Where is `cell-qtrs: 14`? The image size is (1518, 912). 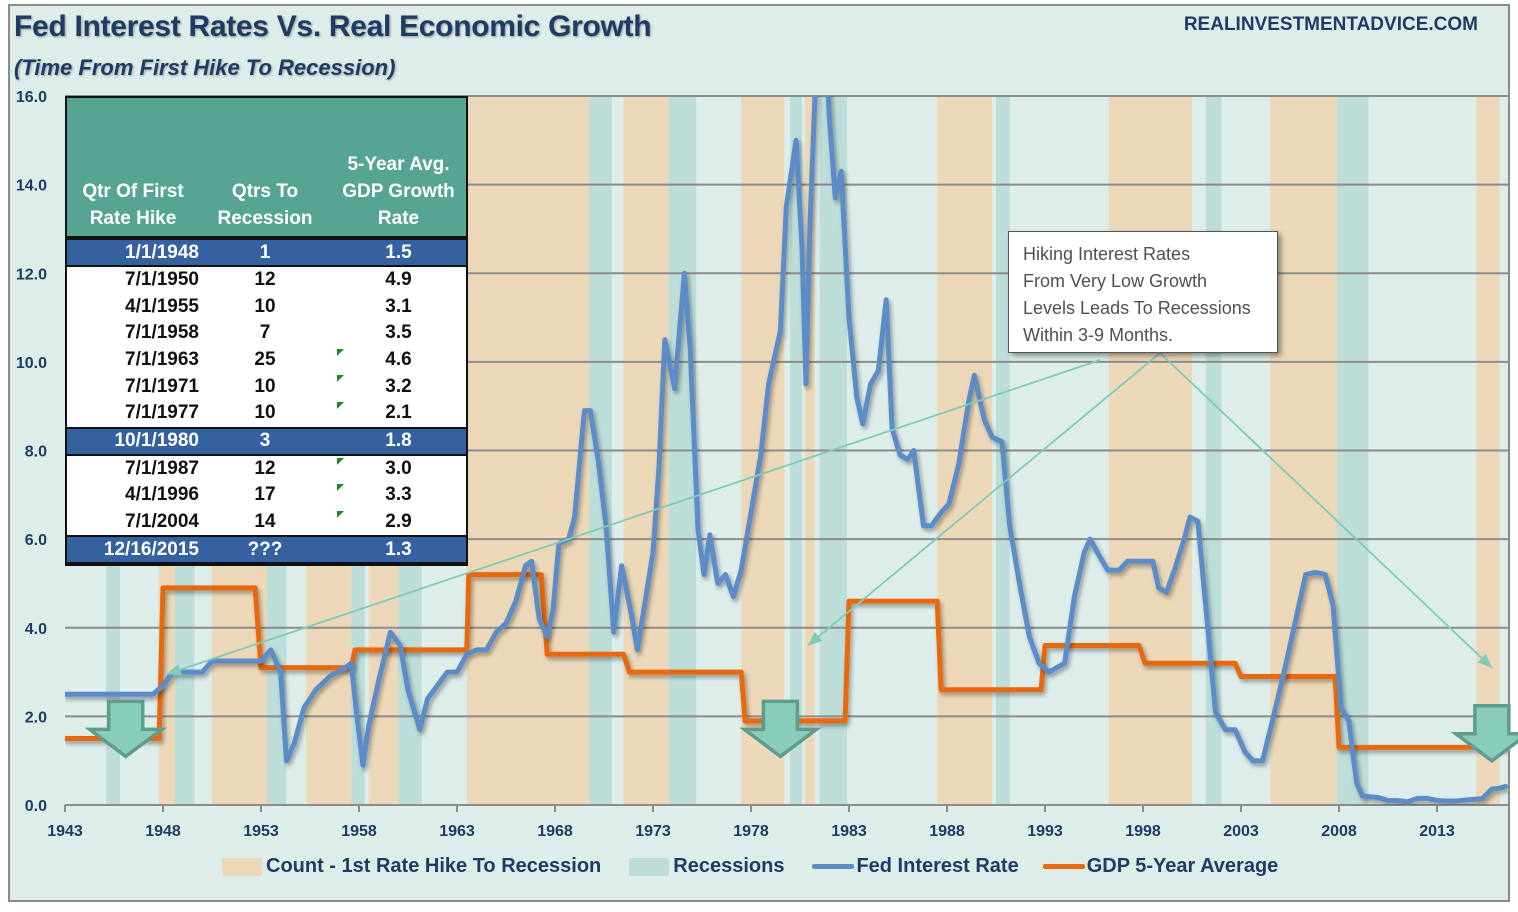 cell-qtrs: 14 is located at coordinates (265, 522).